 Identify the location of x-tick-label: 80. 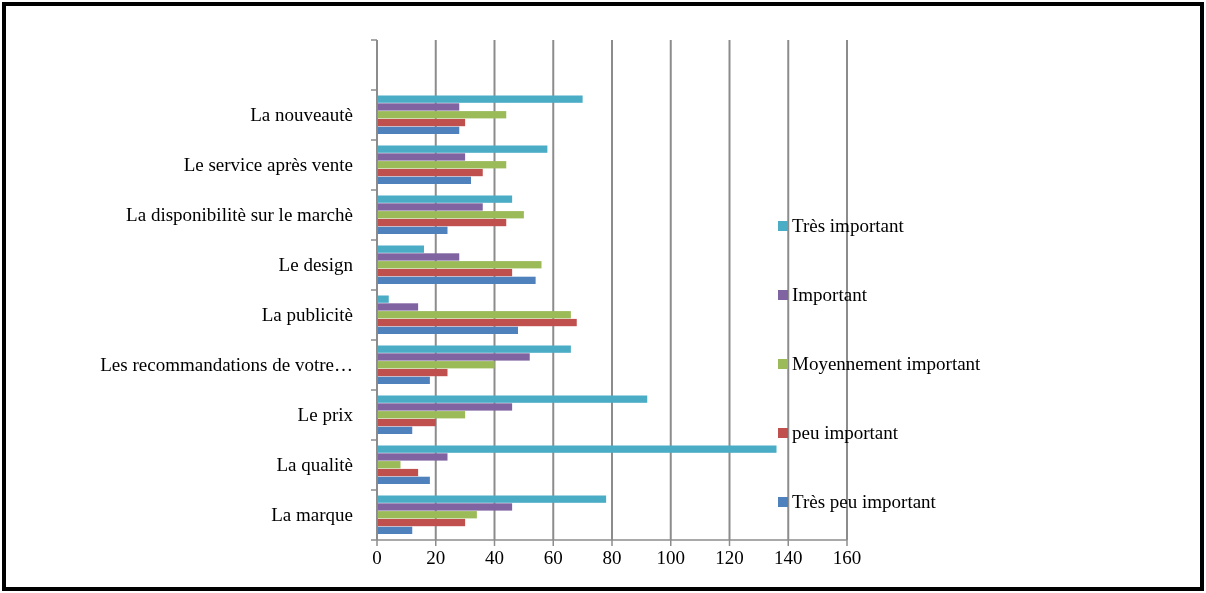
(612, 557).